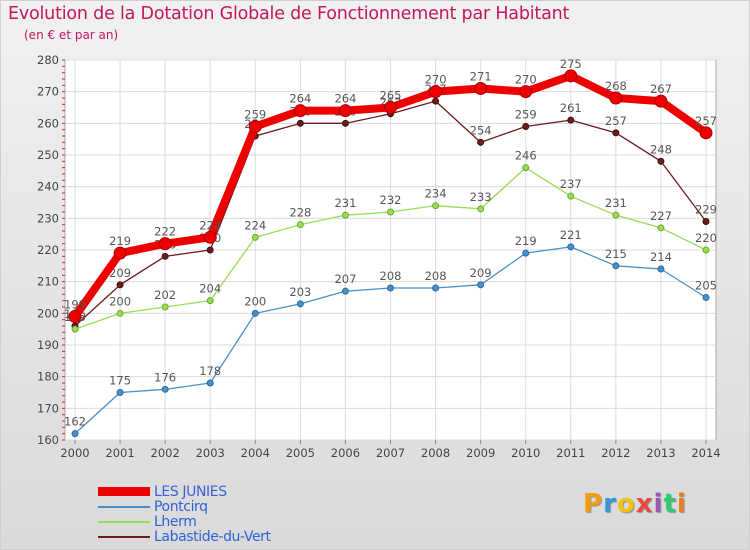 The width and height of the screenshot is (750, 550). Describe the element at coordinates (526, 156) in the screenshot. I see `data-label: 246` at that location.